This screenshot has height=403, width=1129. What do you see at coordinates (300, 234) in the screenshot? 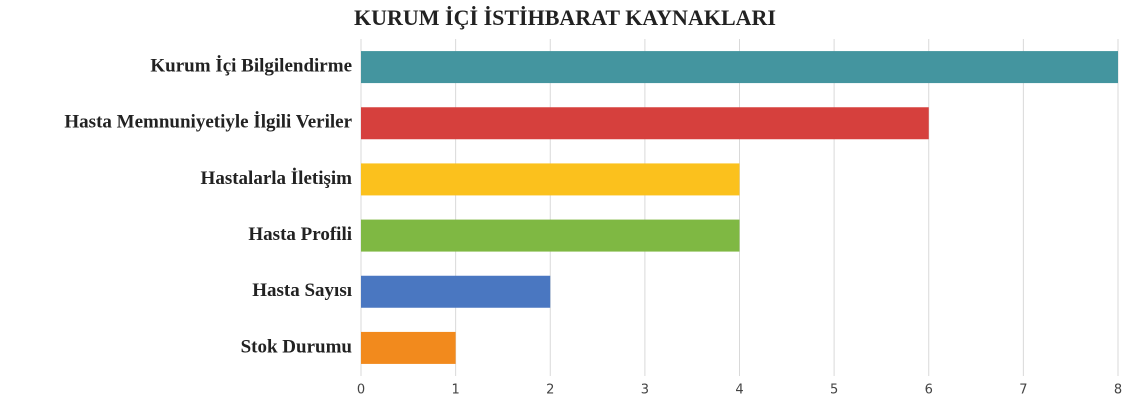
I see `y-tick-label: Hasta Profili` at bounding box center [300, 234].